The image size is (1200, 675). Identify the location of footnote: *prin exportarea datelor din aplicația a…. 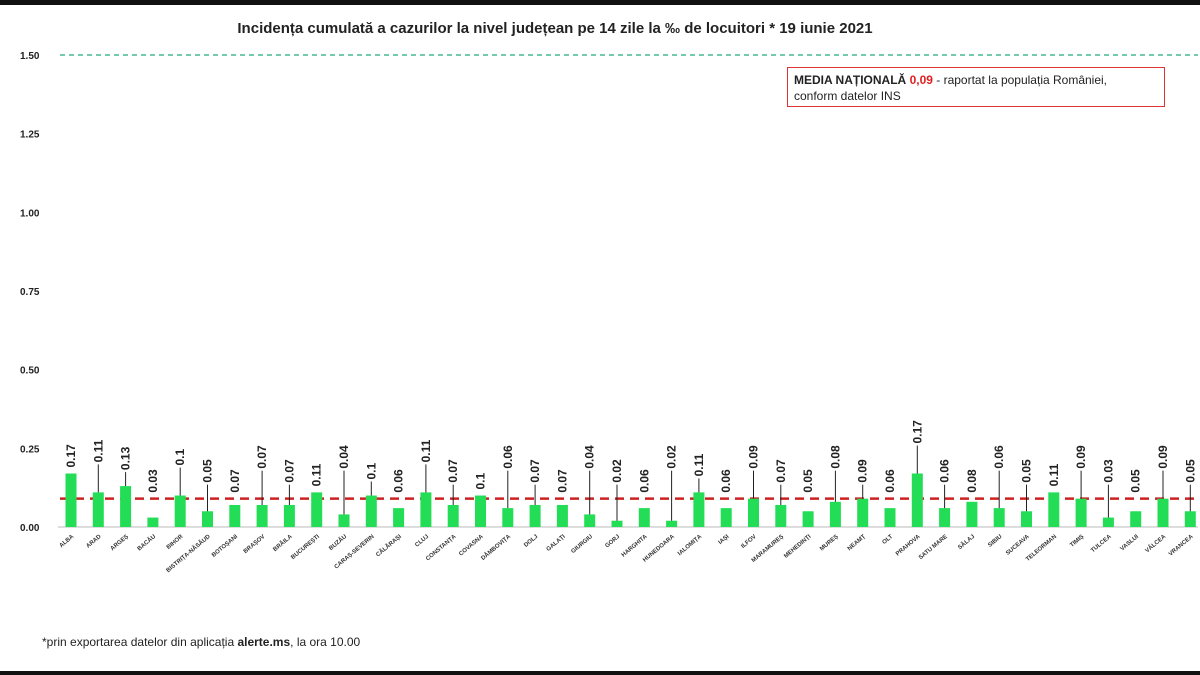
(201, 642).